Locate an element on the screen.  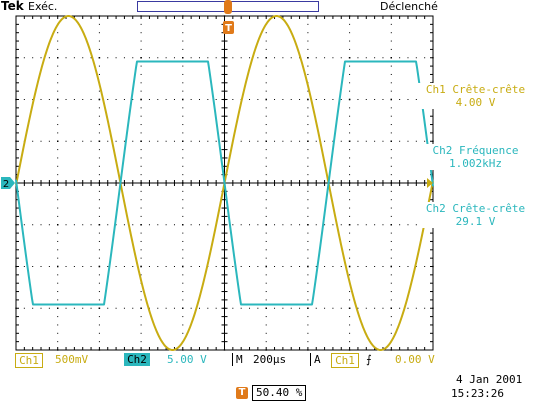
ch2-ground-glyph: 2 is located at coordinates (6, 184).